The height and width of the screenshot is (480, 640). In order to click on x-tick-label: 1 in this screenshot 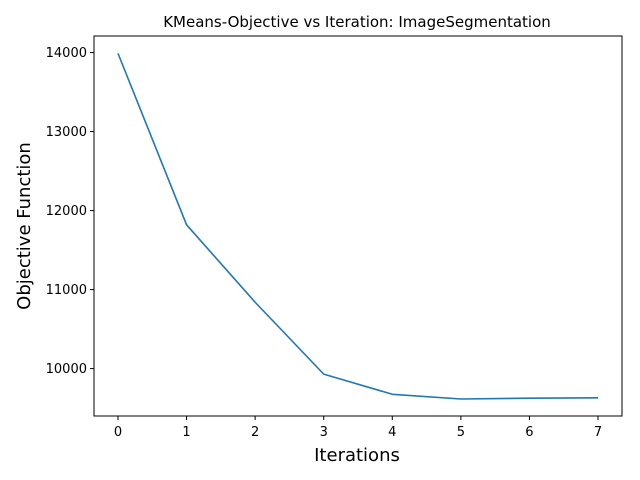, I will do `click(186, 432)`.